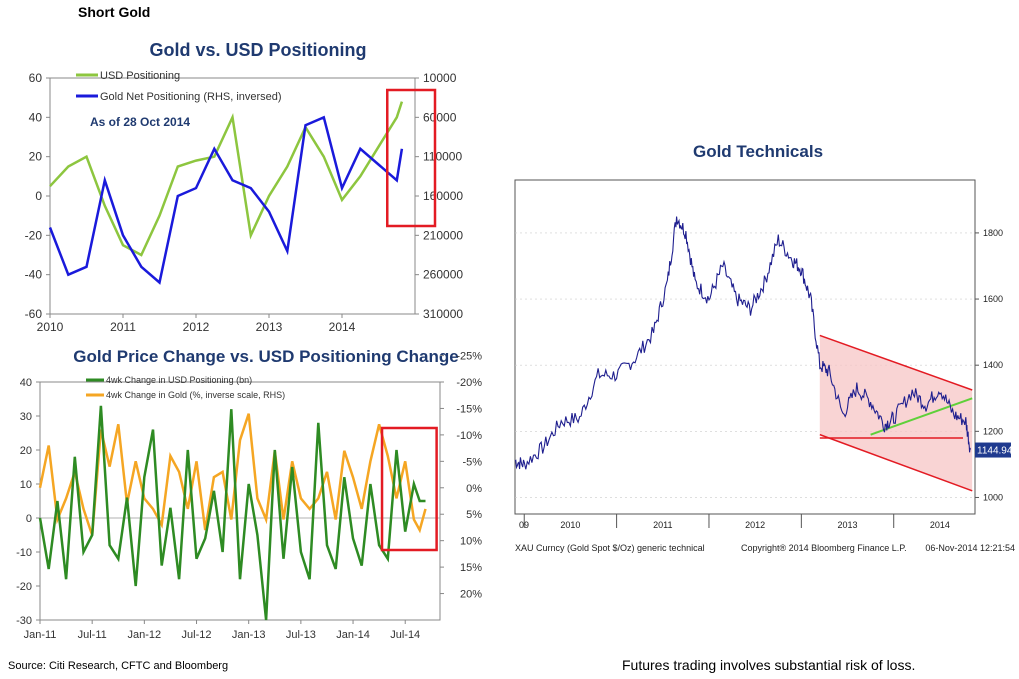 The width and height of the screenshot is (1019, 679). Describe the element at coordinates (993, 365) in the screenshot. I see `y-tick-label: 1400` at that location.